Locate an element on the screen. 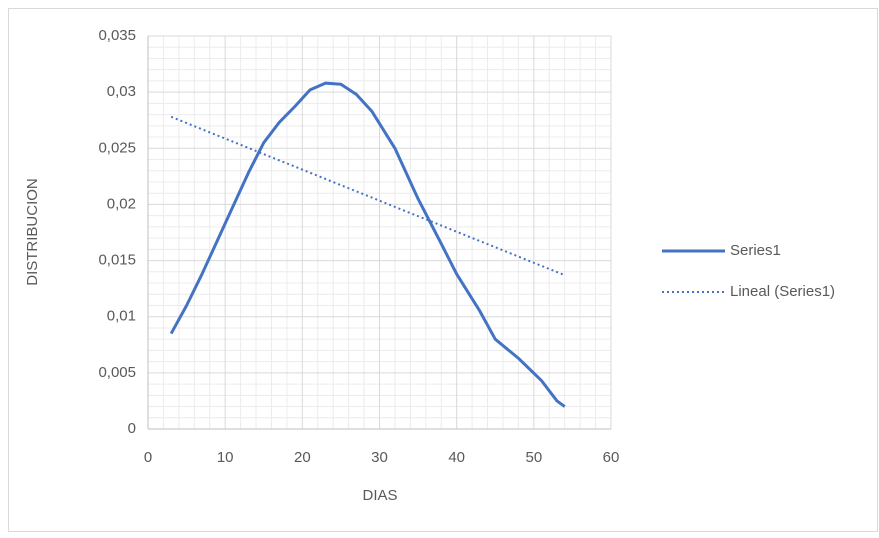 This screenshot has width=879, height=538. x-tick-label: 30 is located at coordinates (379, 457).